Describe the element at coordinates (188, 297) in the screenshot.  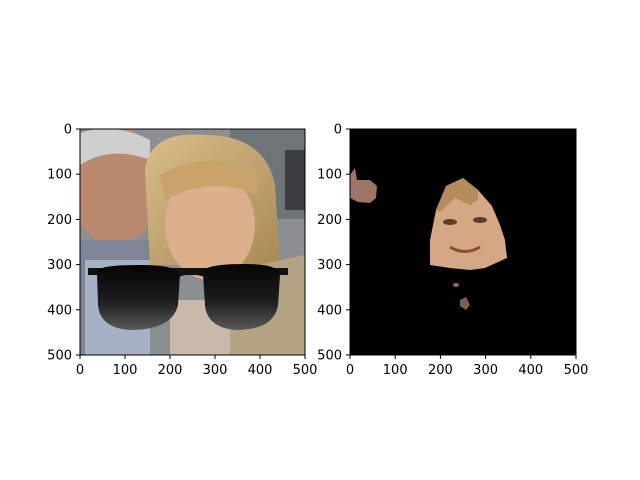
I see `sunglasses-overlay` at that location.